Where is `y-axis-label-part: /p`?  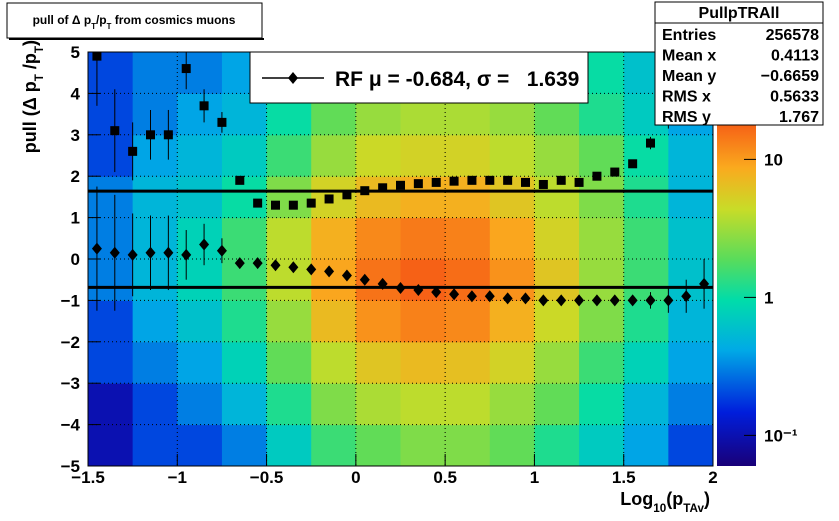 y-axis-label-part: /p is located at coordinates (30, 63).